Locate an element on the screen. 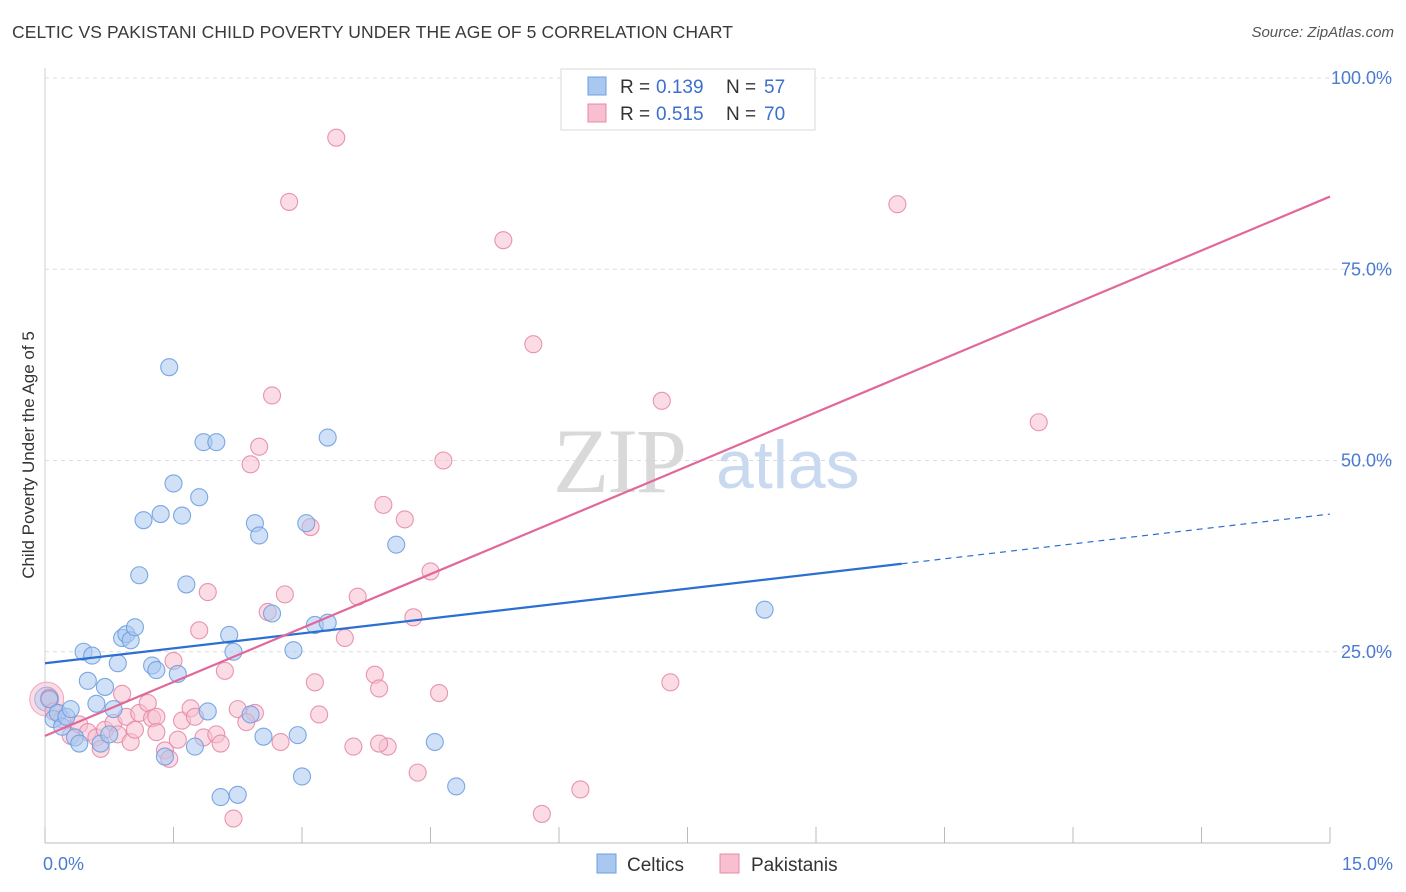  trend-line-celtics is located at coordinates (473, 613).